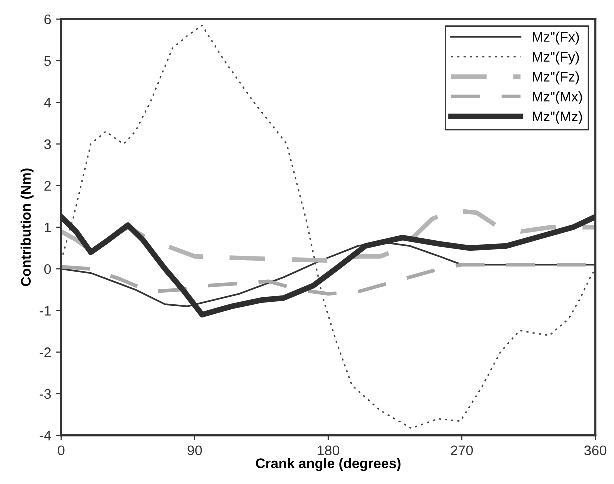 Image resolution: width=614 pixels, height=484 pixels. Describe the element at coordinates (328, 465) in the screenshot. I see `x-axis-title: Crank angle (degrees)` at that location.